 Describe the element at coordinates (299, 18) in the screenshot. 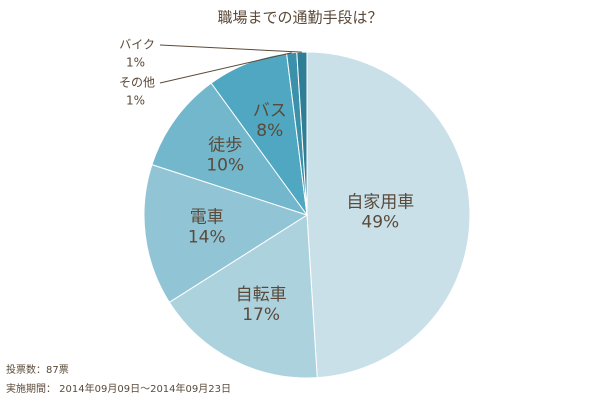

I see `chart-title: 職場までの通勤手段は？` at that location.